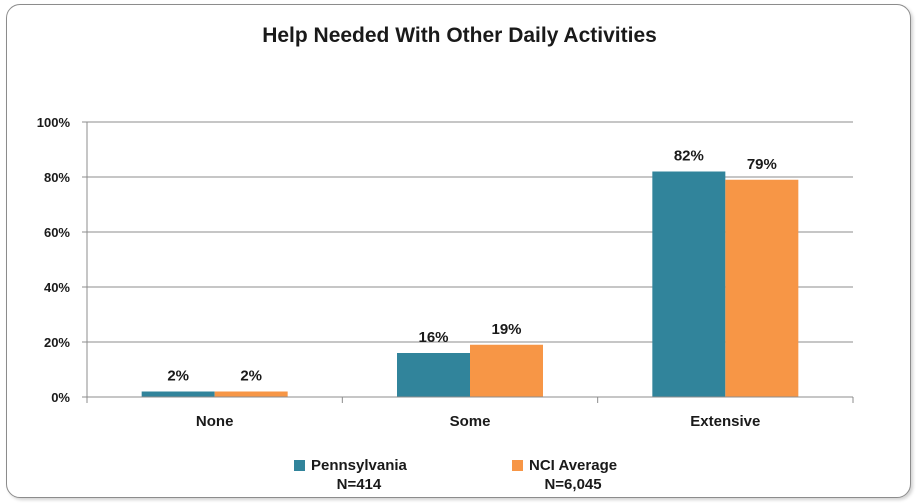 The width and height of the screenshot is (919, 503). Describe the element at coordinates (564, 475) in the screenshot. I see `legend-item-nci-average: NCI Average N=6,045` at that location.